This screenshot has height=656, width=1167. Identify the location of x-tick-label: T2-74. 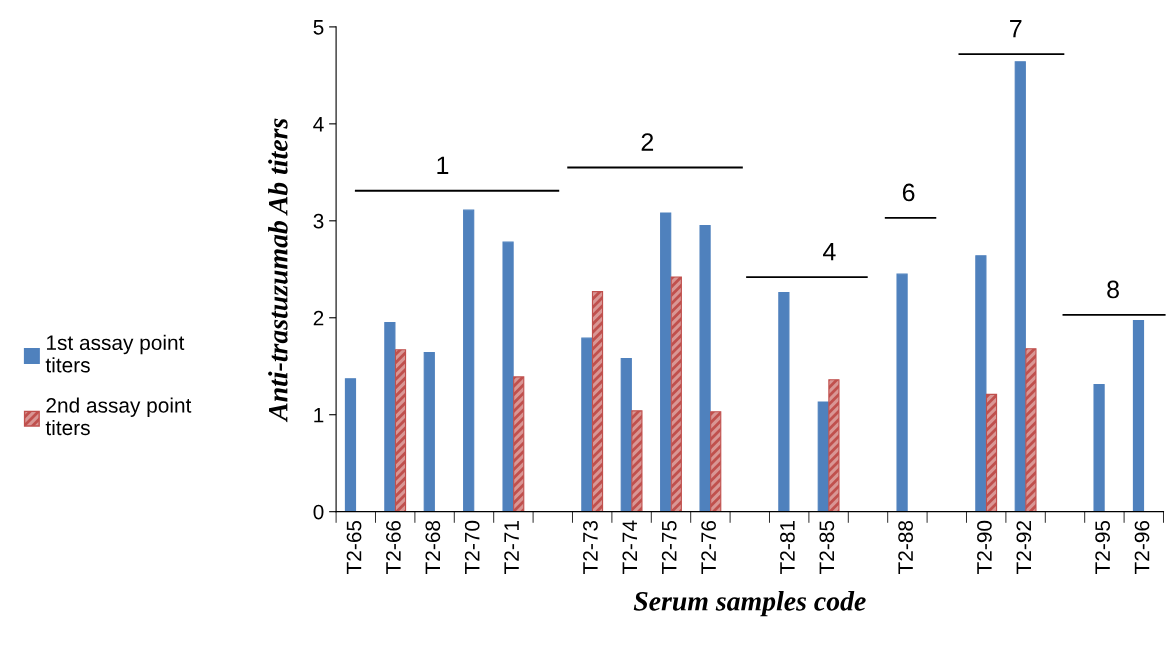
(629, 547).